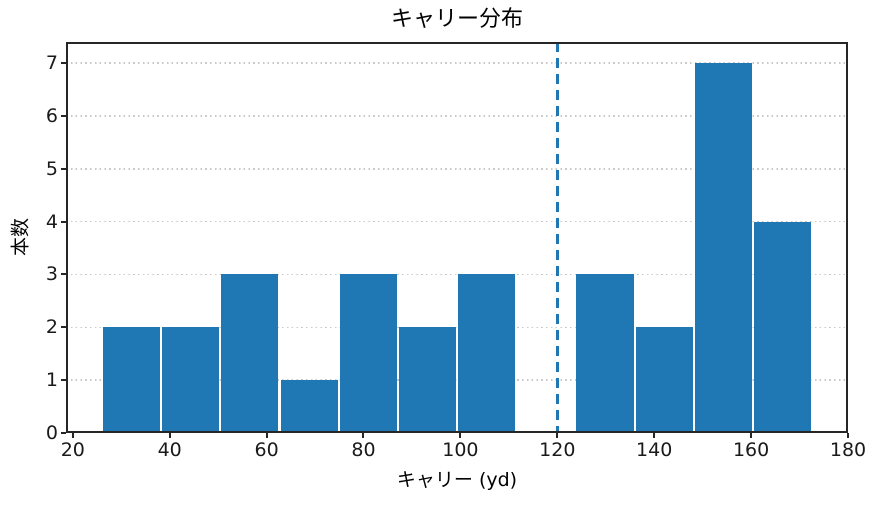 The height and width of the screenshot is (509, 876). What do you see at coordinates (557, 237) in the screenshot?
I see `threshold-line` at bounding box center [557, 237].